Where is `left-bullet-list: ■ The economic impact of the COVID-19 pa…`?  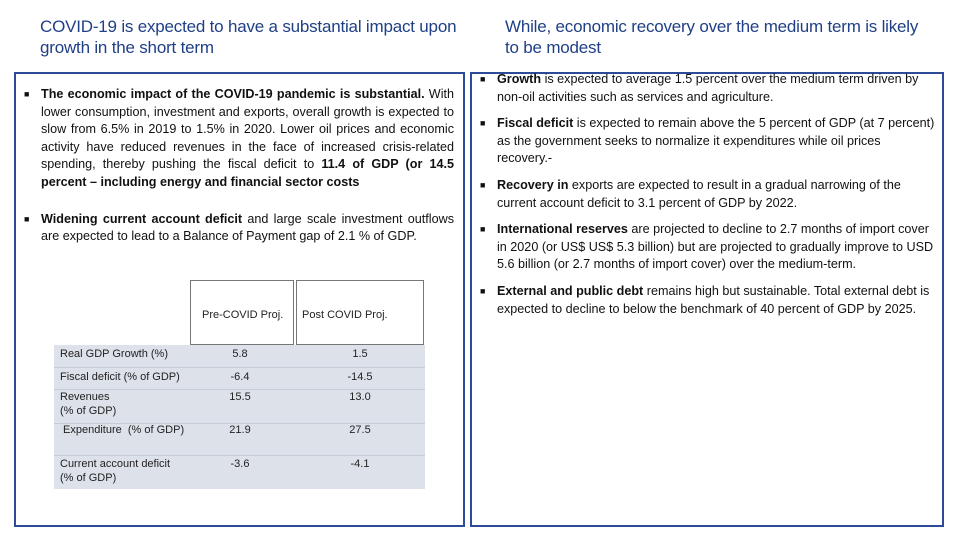
left-bullet-list: ■ The economic impact of the COVID-19 pa… is located at coordinates (239, 166).